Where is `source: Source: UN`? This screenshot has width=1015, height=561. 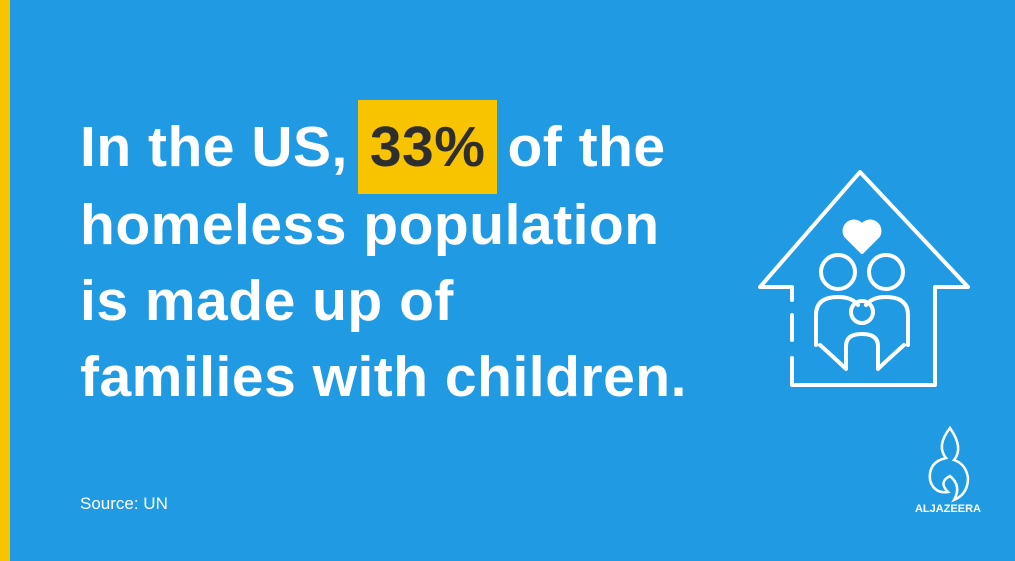 source: Source: UN is located at coordinates (124, 503).